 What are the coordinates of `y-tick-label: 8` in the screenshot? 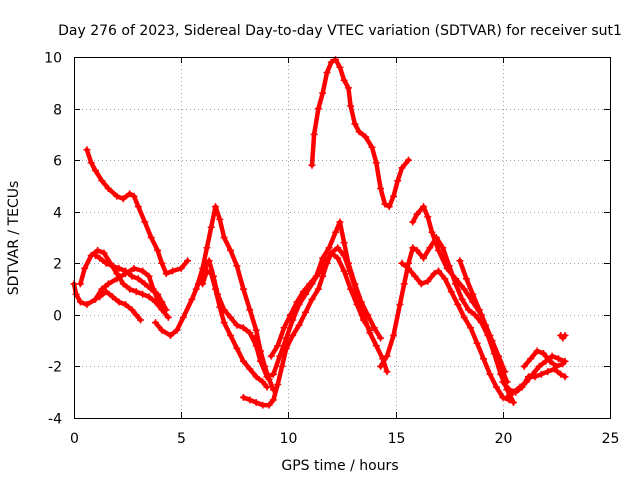 It's located at (57, 111).